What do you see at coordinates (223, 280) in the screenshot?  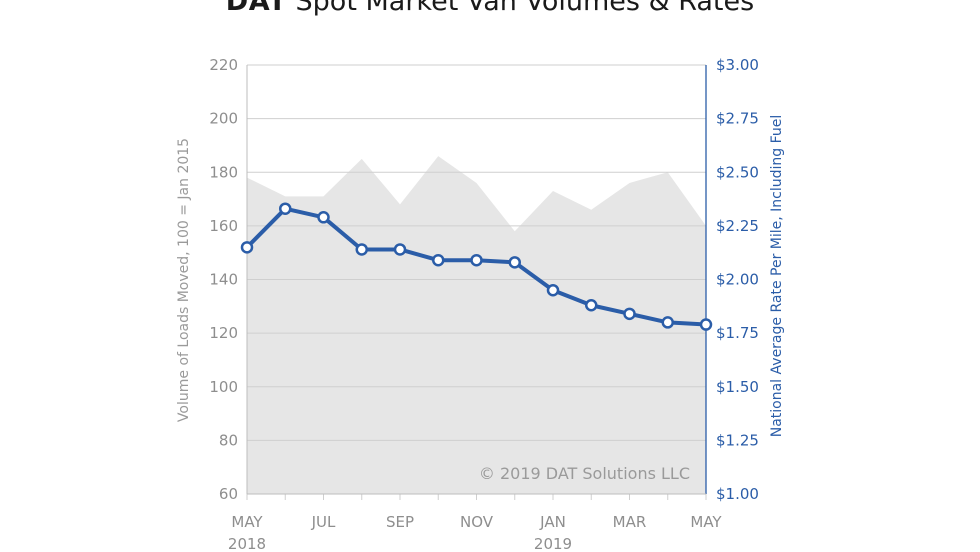 I see `y-left-tick-label: 140` at bounding box center [223, 280].